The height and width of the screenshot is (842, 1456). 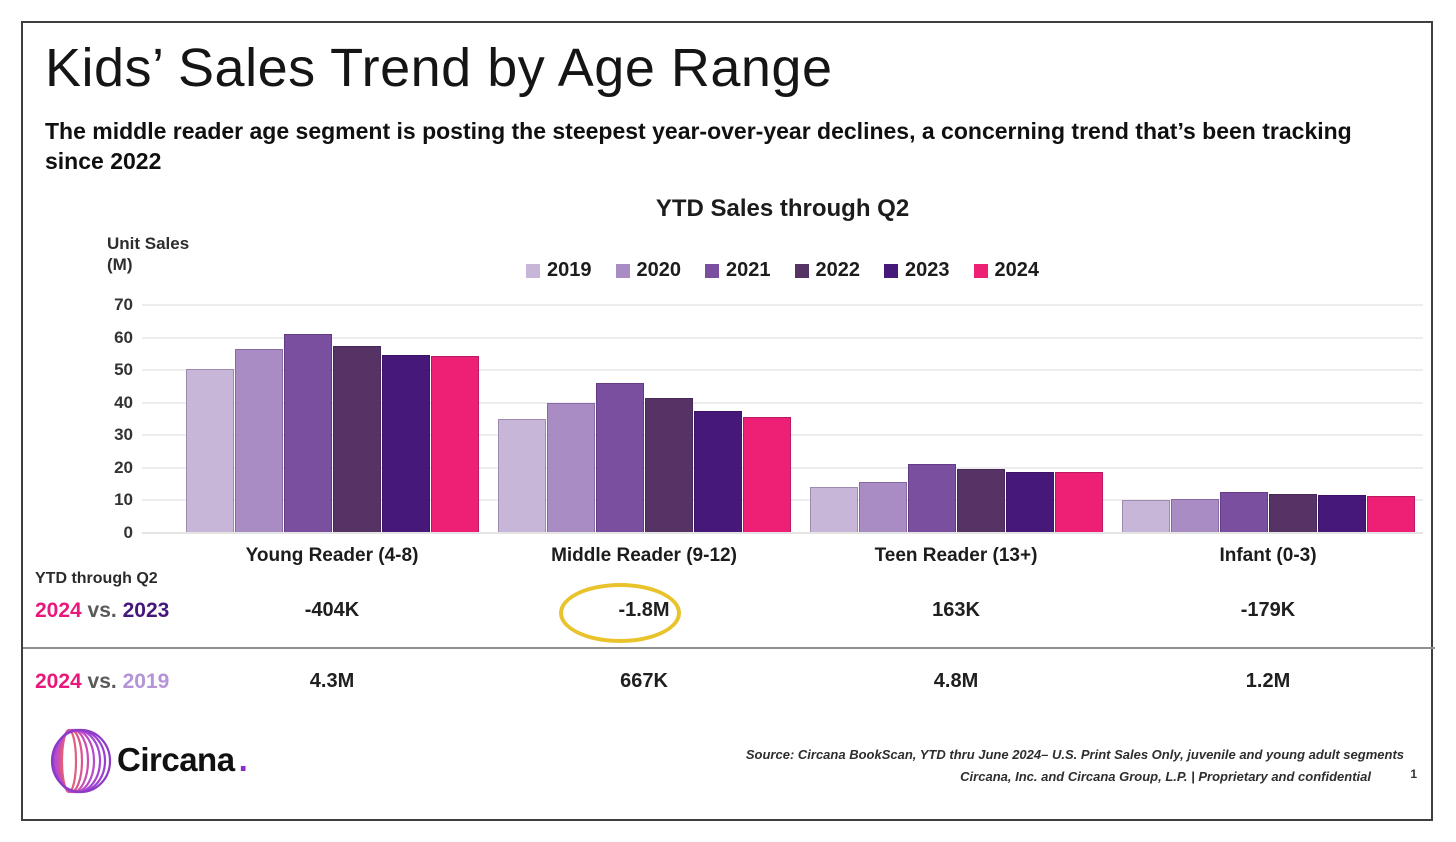 I want to click on legend-item-2023: 2023, so click(x=917, y=270).